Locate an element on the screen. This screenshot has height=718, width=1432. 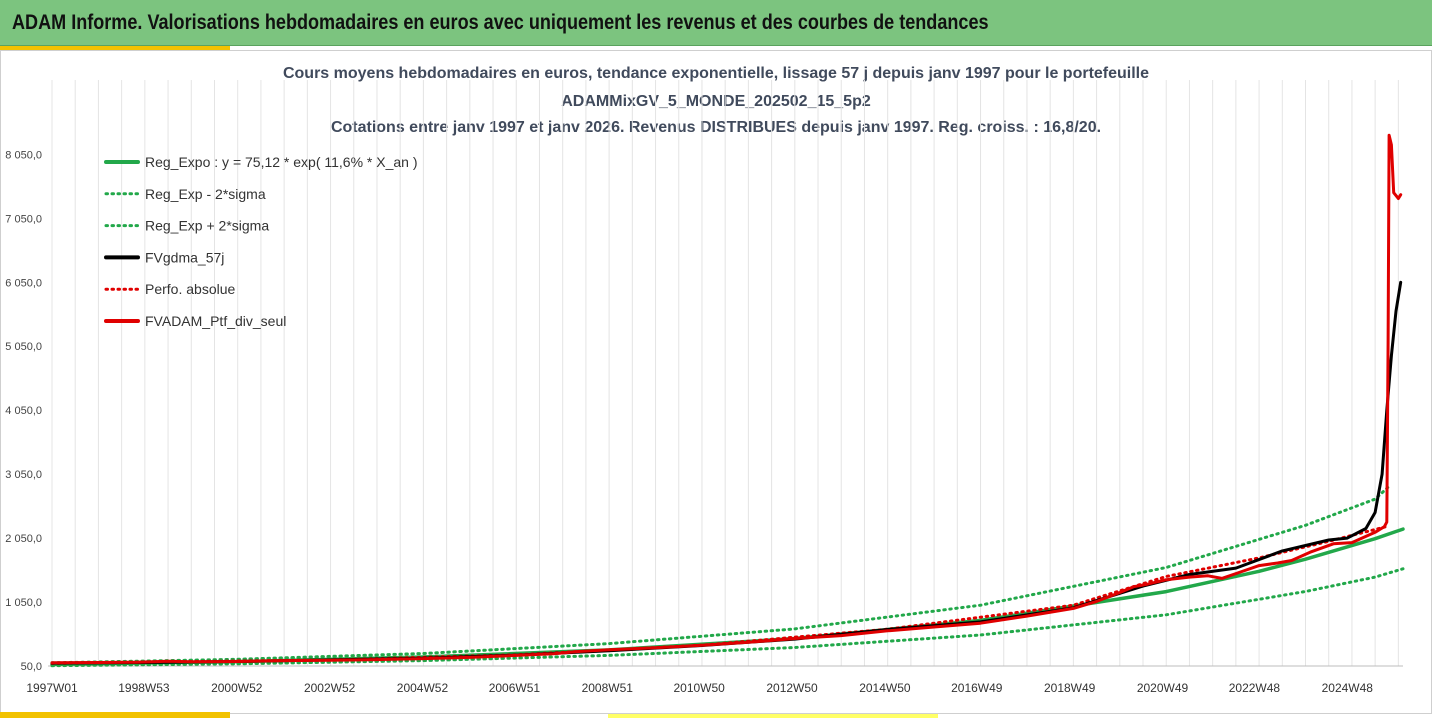
y-tick-label: 5 050,0 is located at coordinates (23, 347).